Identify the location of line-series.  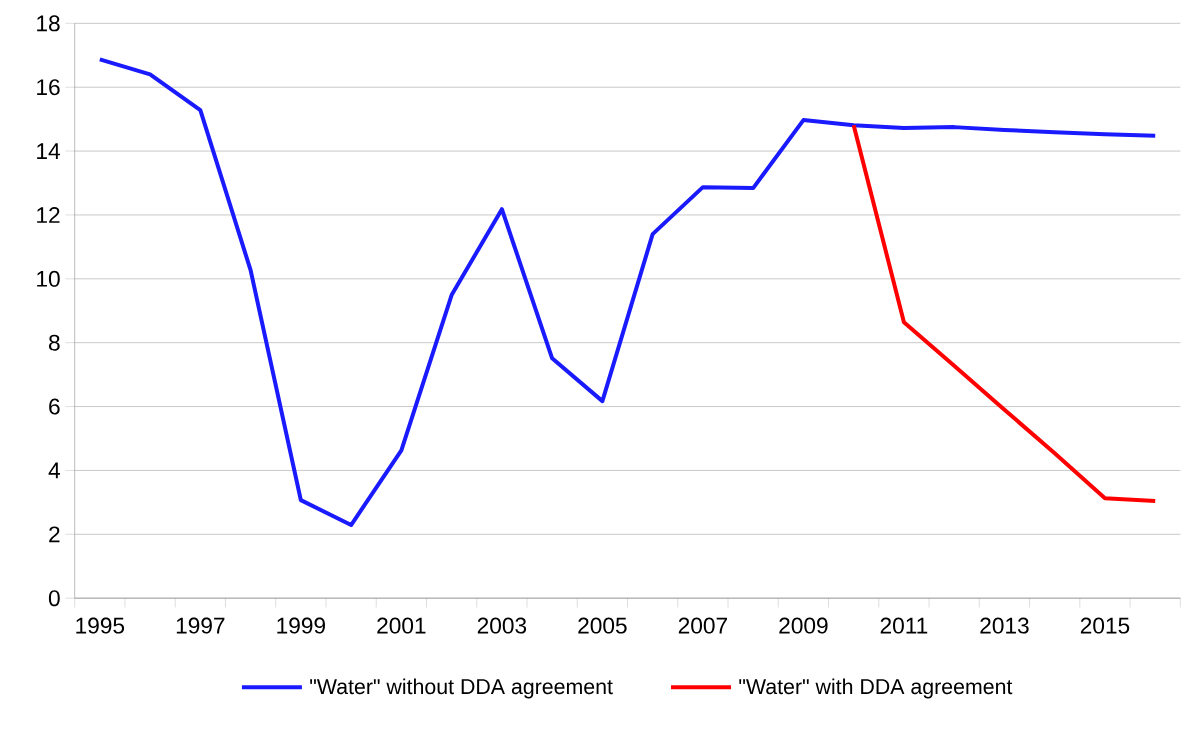
(1004, 313).